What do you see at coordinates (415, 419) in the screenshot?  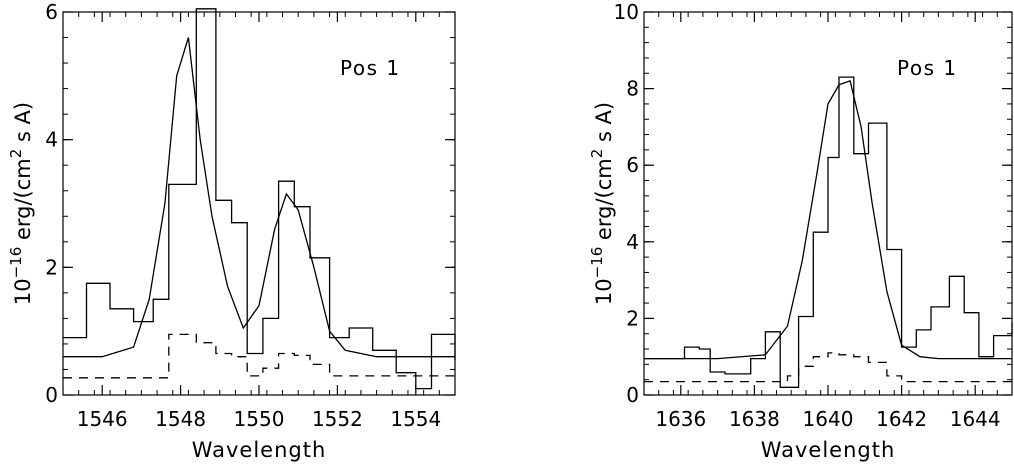 I see `x-tick-label: 1554` at bounding box center [415, 419].